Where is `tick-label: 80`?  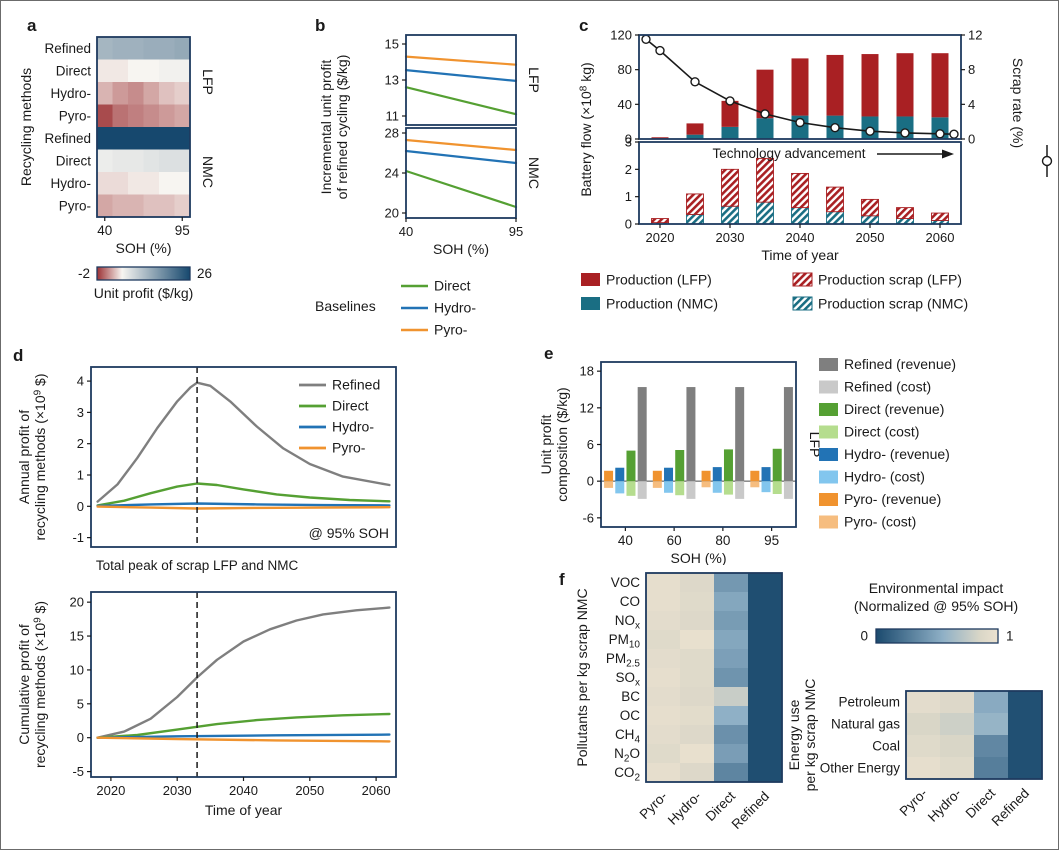
tick-label: 80 is located at coordinates (625, 69).